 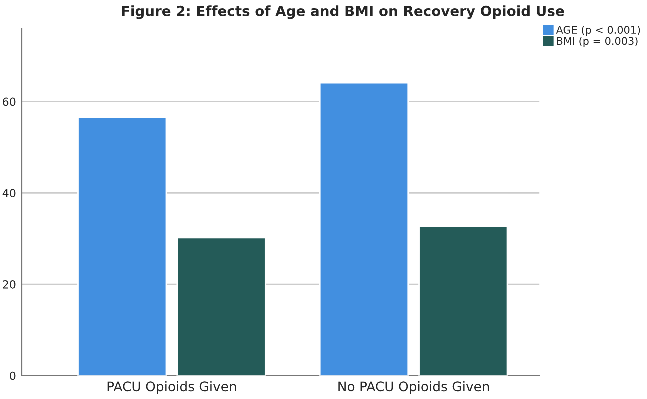 I want to click on y-tick-label: 40, so click(x=9, y=193).